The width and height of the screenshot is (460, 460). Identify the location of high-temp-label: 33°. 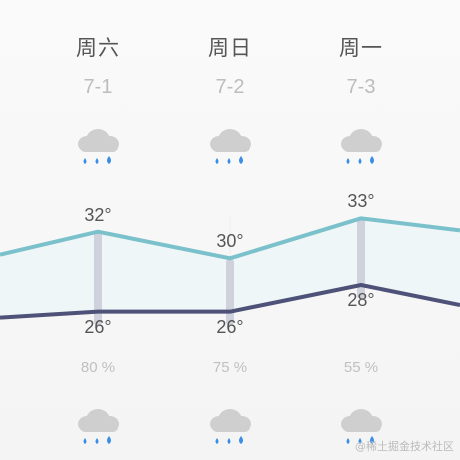
(361, 201).